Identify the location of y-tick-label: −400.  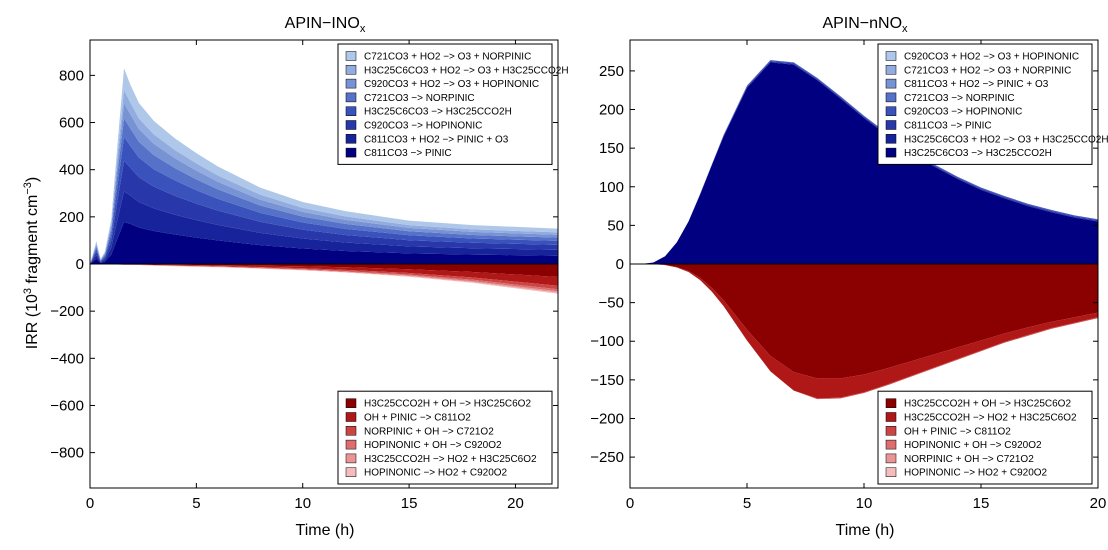
(67, 358).